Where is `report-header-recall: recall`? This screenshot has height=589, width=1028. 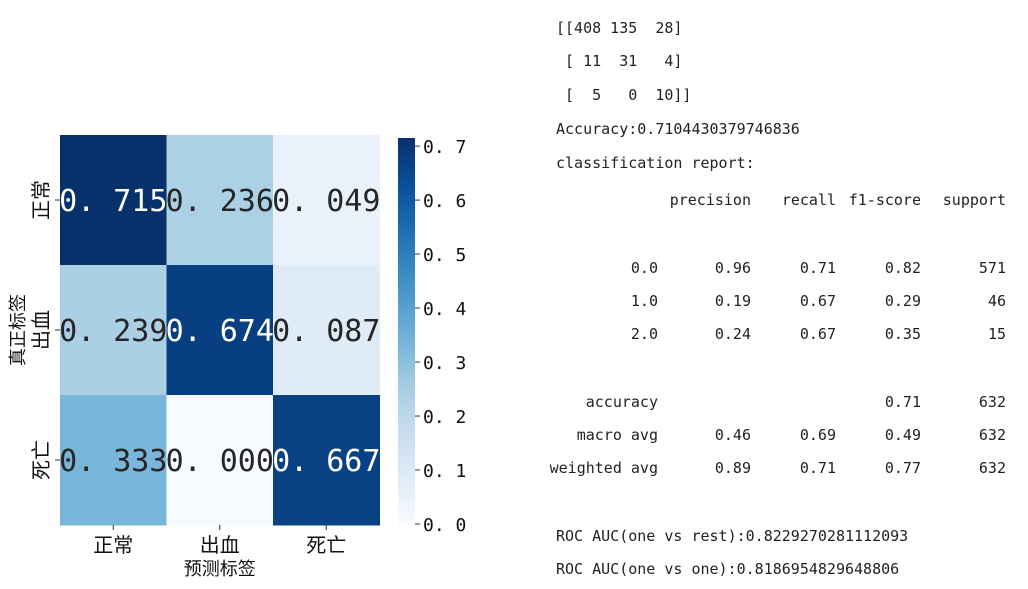 report-header-recall: recall is located at coordinates (808, 200).